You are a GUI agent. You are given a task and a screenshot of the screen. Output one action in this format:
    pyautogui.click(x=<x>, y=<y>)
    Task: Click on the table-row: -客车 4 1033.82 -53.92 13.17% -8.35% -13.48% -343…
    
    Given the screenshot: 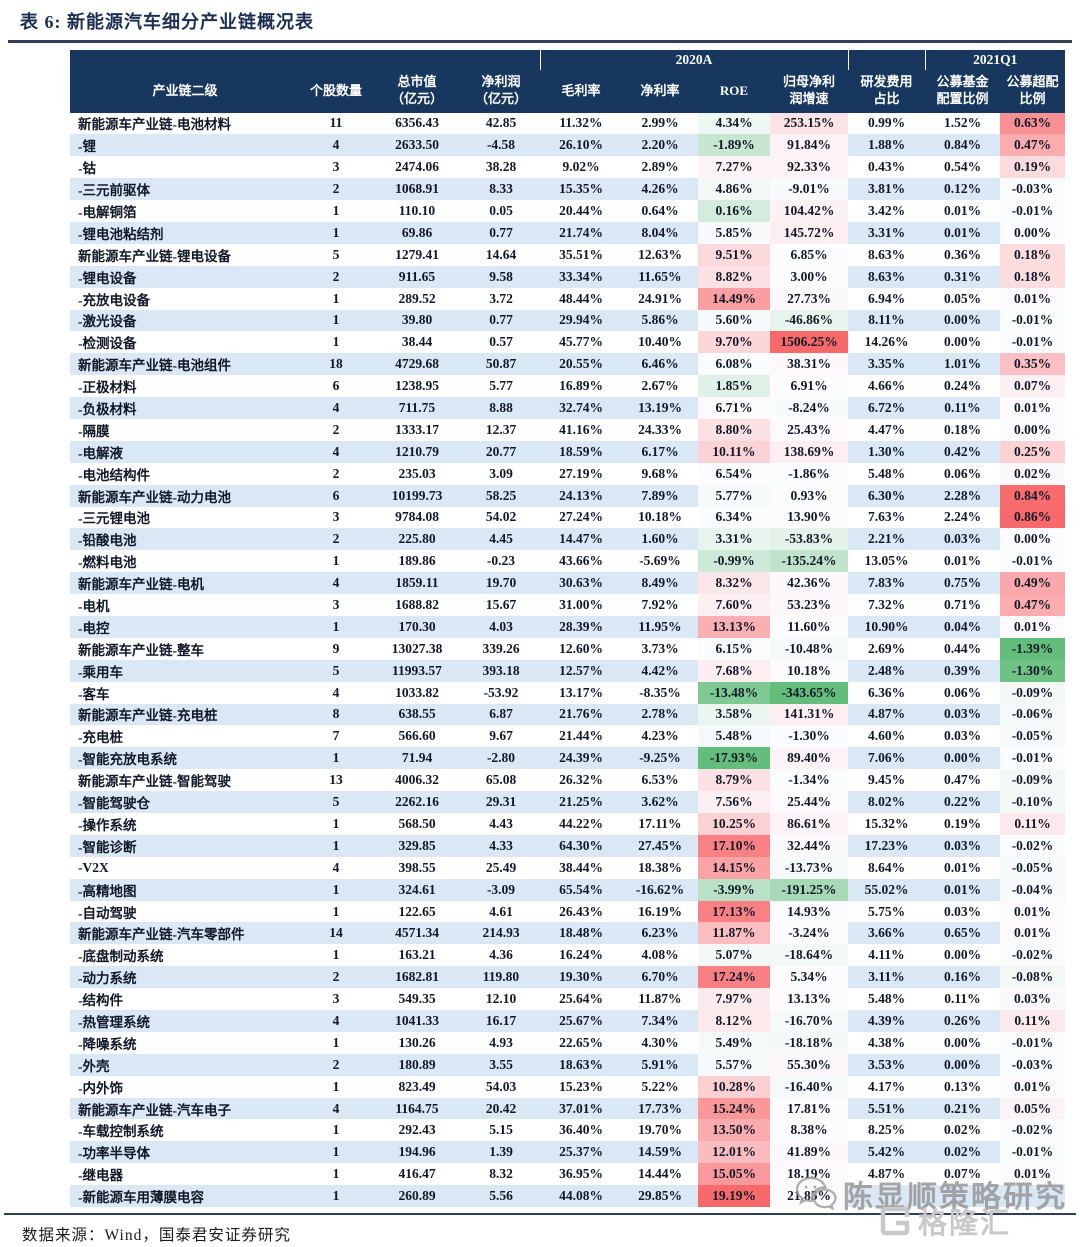 What is the action you would take?
    pyautogui.click(x=568, y=692)
    